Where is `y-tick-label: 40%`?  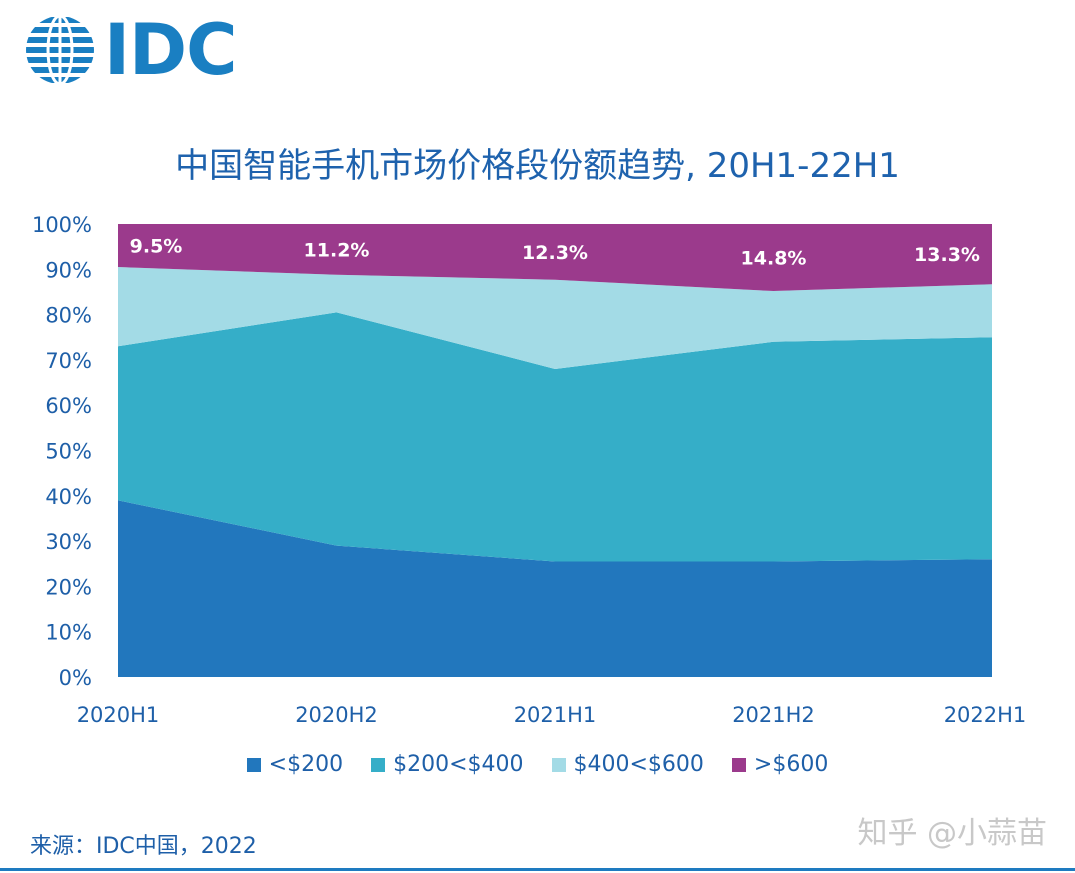
y-tick-label: 40% is located at coordinates (68, 497).